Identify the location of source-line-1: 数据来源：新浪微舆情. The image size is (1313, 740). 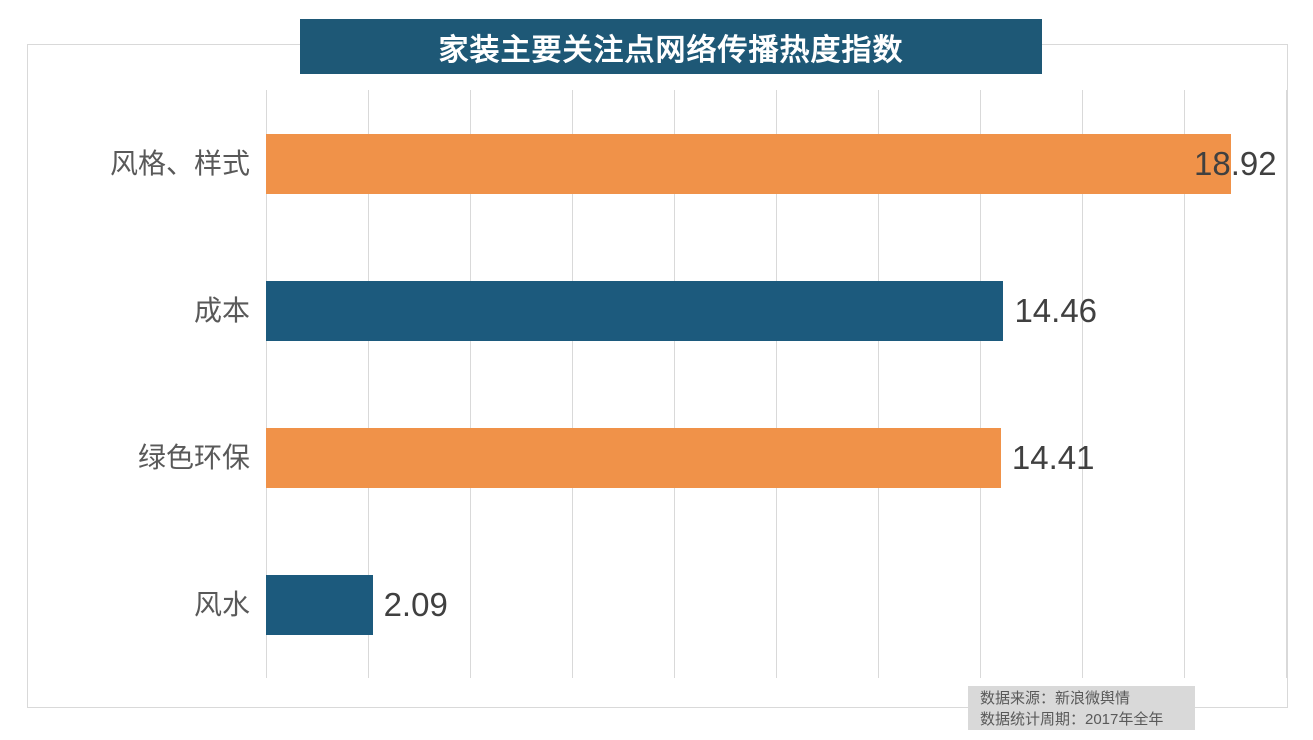
(1055, 698).